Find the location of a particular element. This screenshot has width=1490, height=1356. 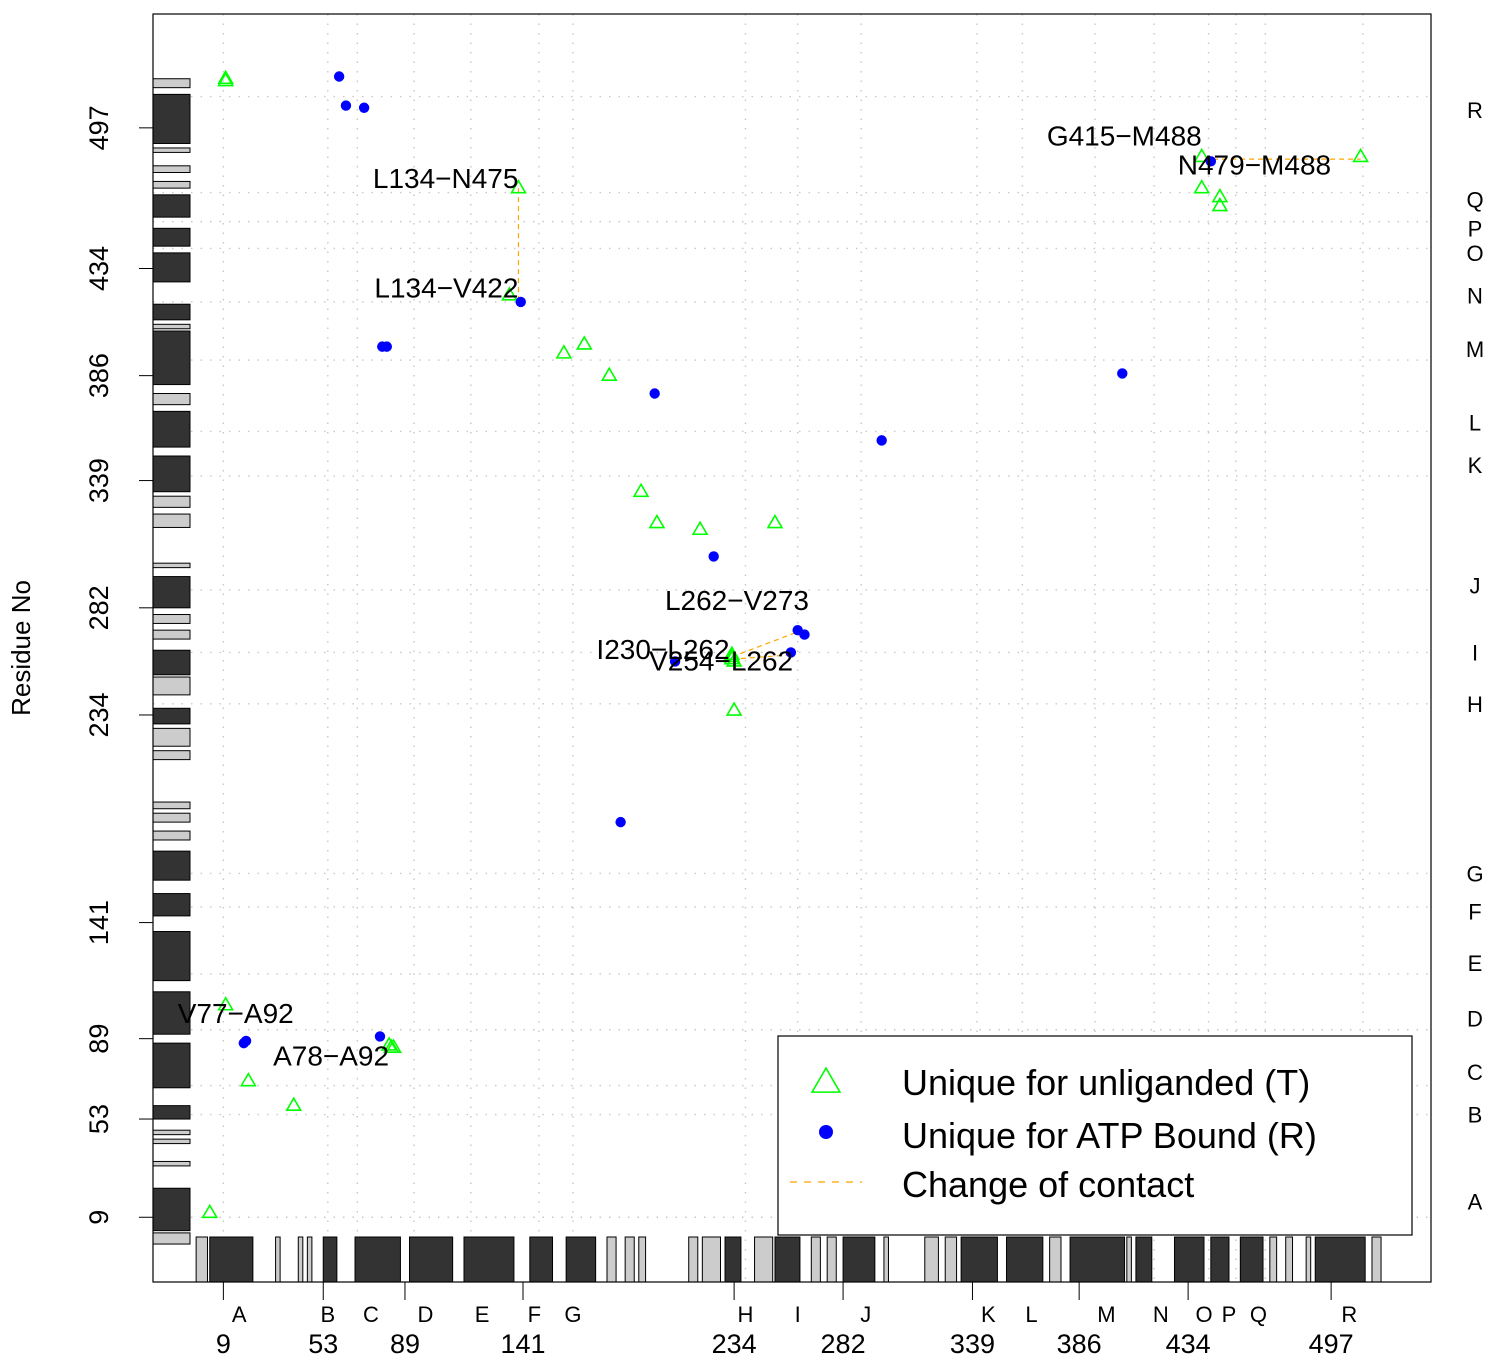

legend-entry-label: Unique for unliganded (T) is located at coordinates (1106, 1082).